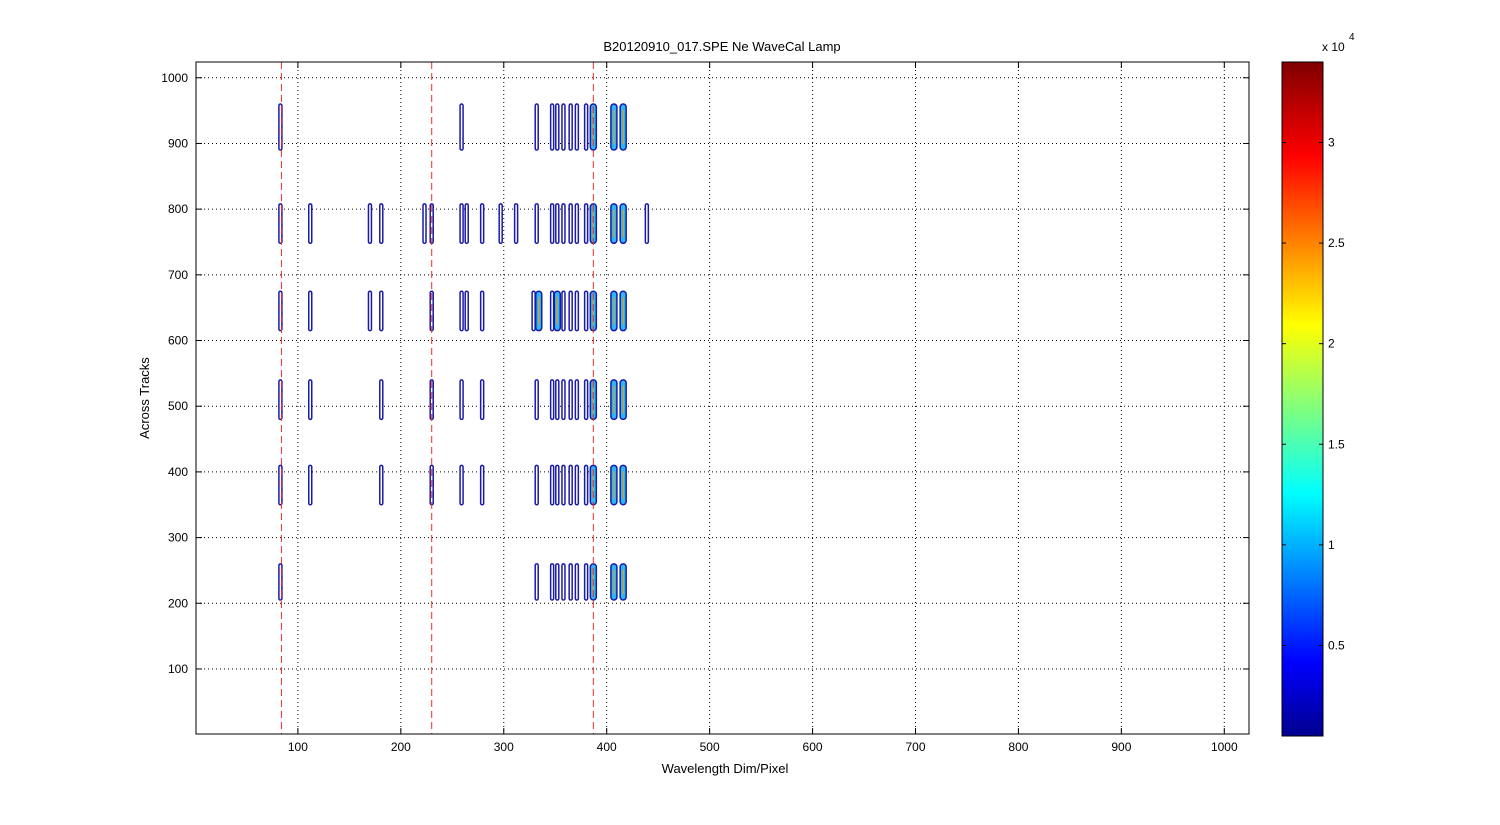  Describe the element at coordinates (710, 747) in the screenshot. I see `x-tick-label: 500` at that location.